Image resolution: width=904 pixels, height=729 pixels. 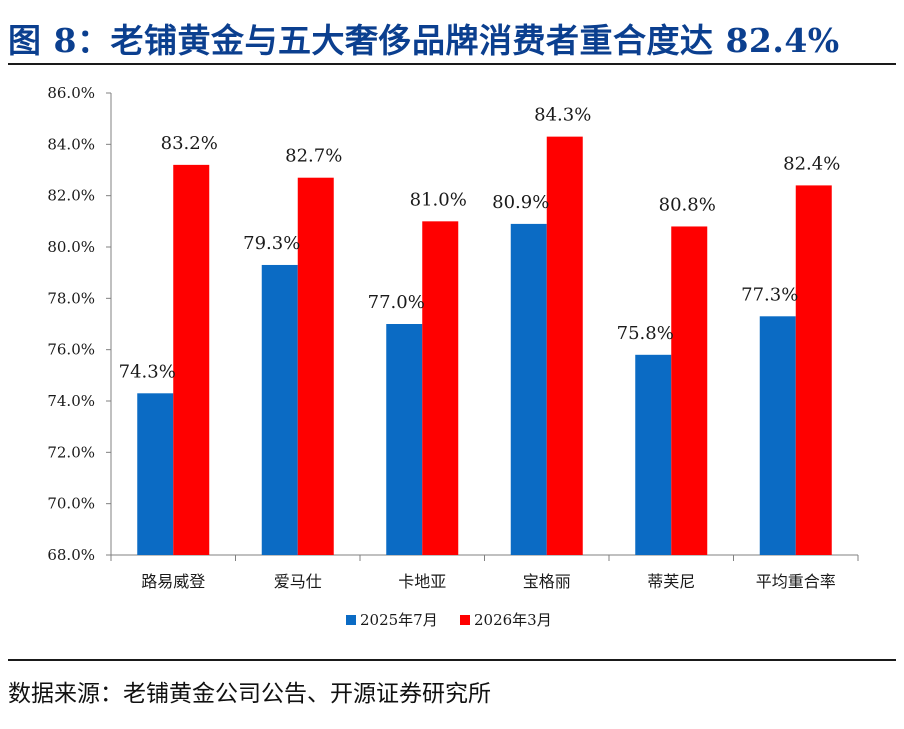 I want to click on data-label-2026-03: 81.0%, so click(x=438, y=199).